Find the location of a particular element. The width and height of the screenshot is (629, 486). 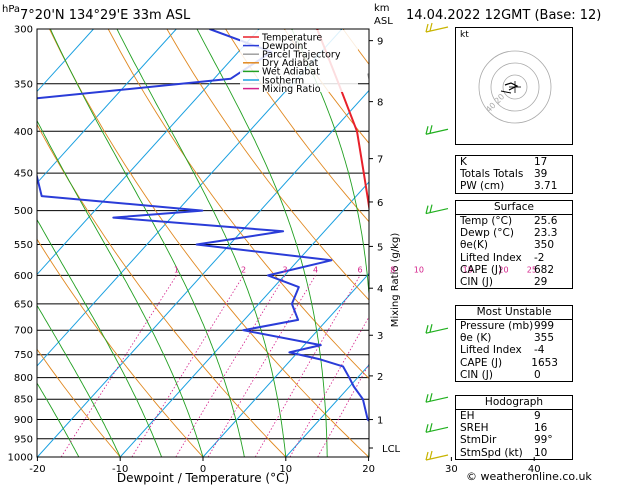

hpa-unit-label: hPa is located at coordinates (11, 9).